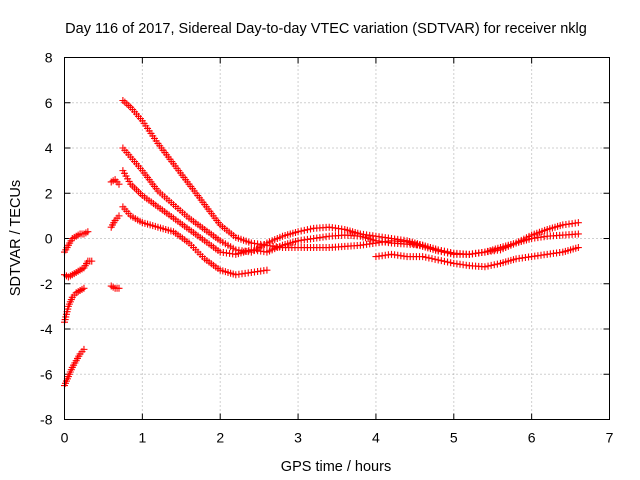  I want to click on series-track-g, so click(115, 287).